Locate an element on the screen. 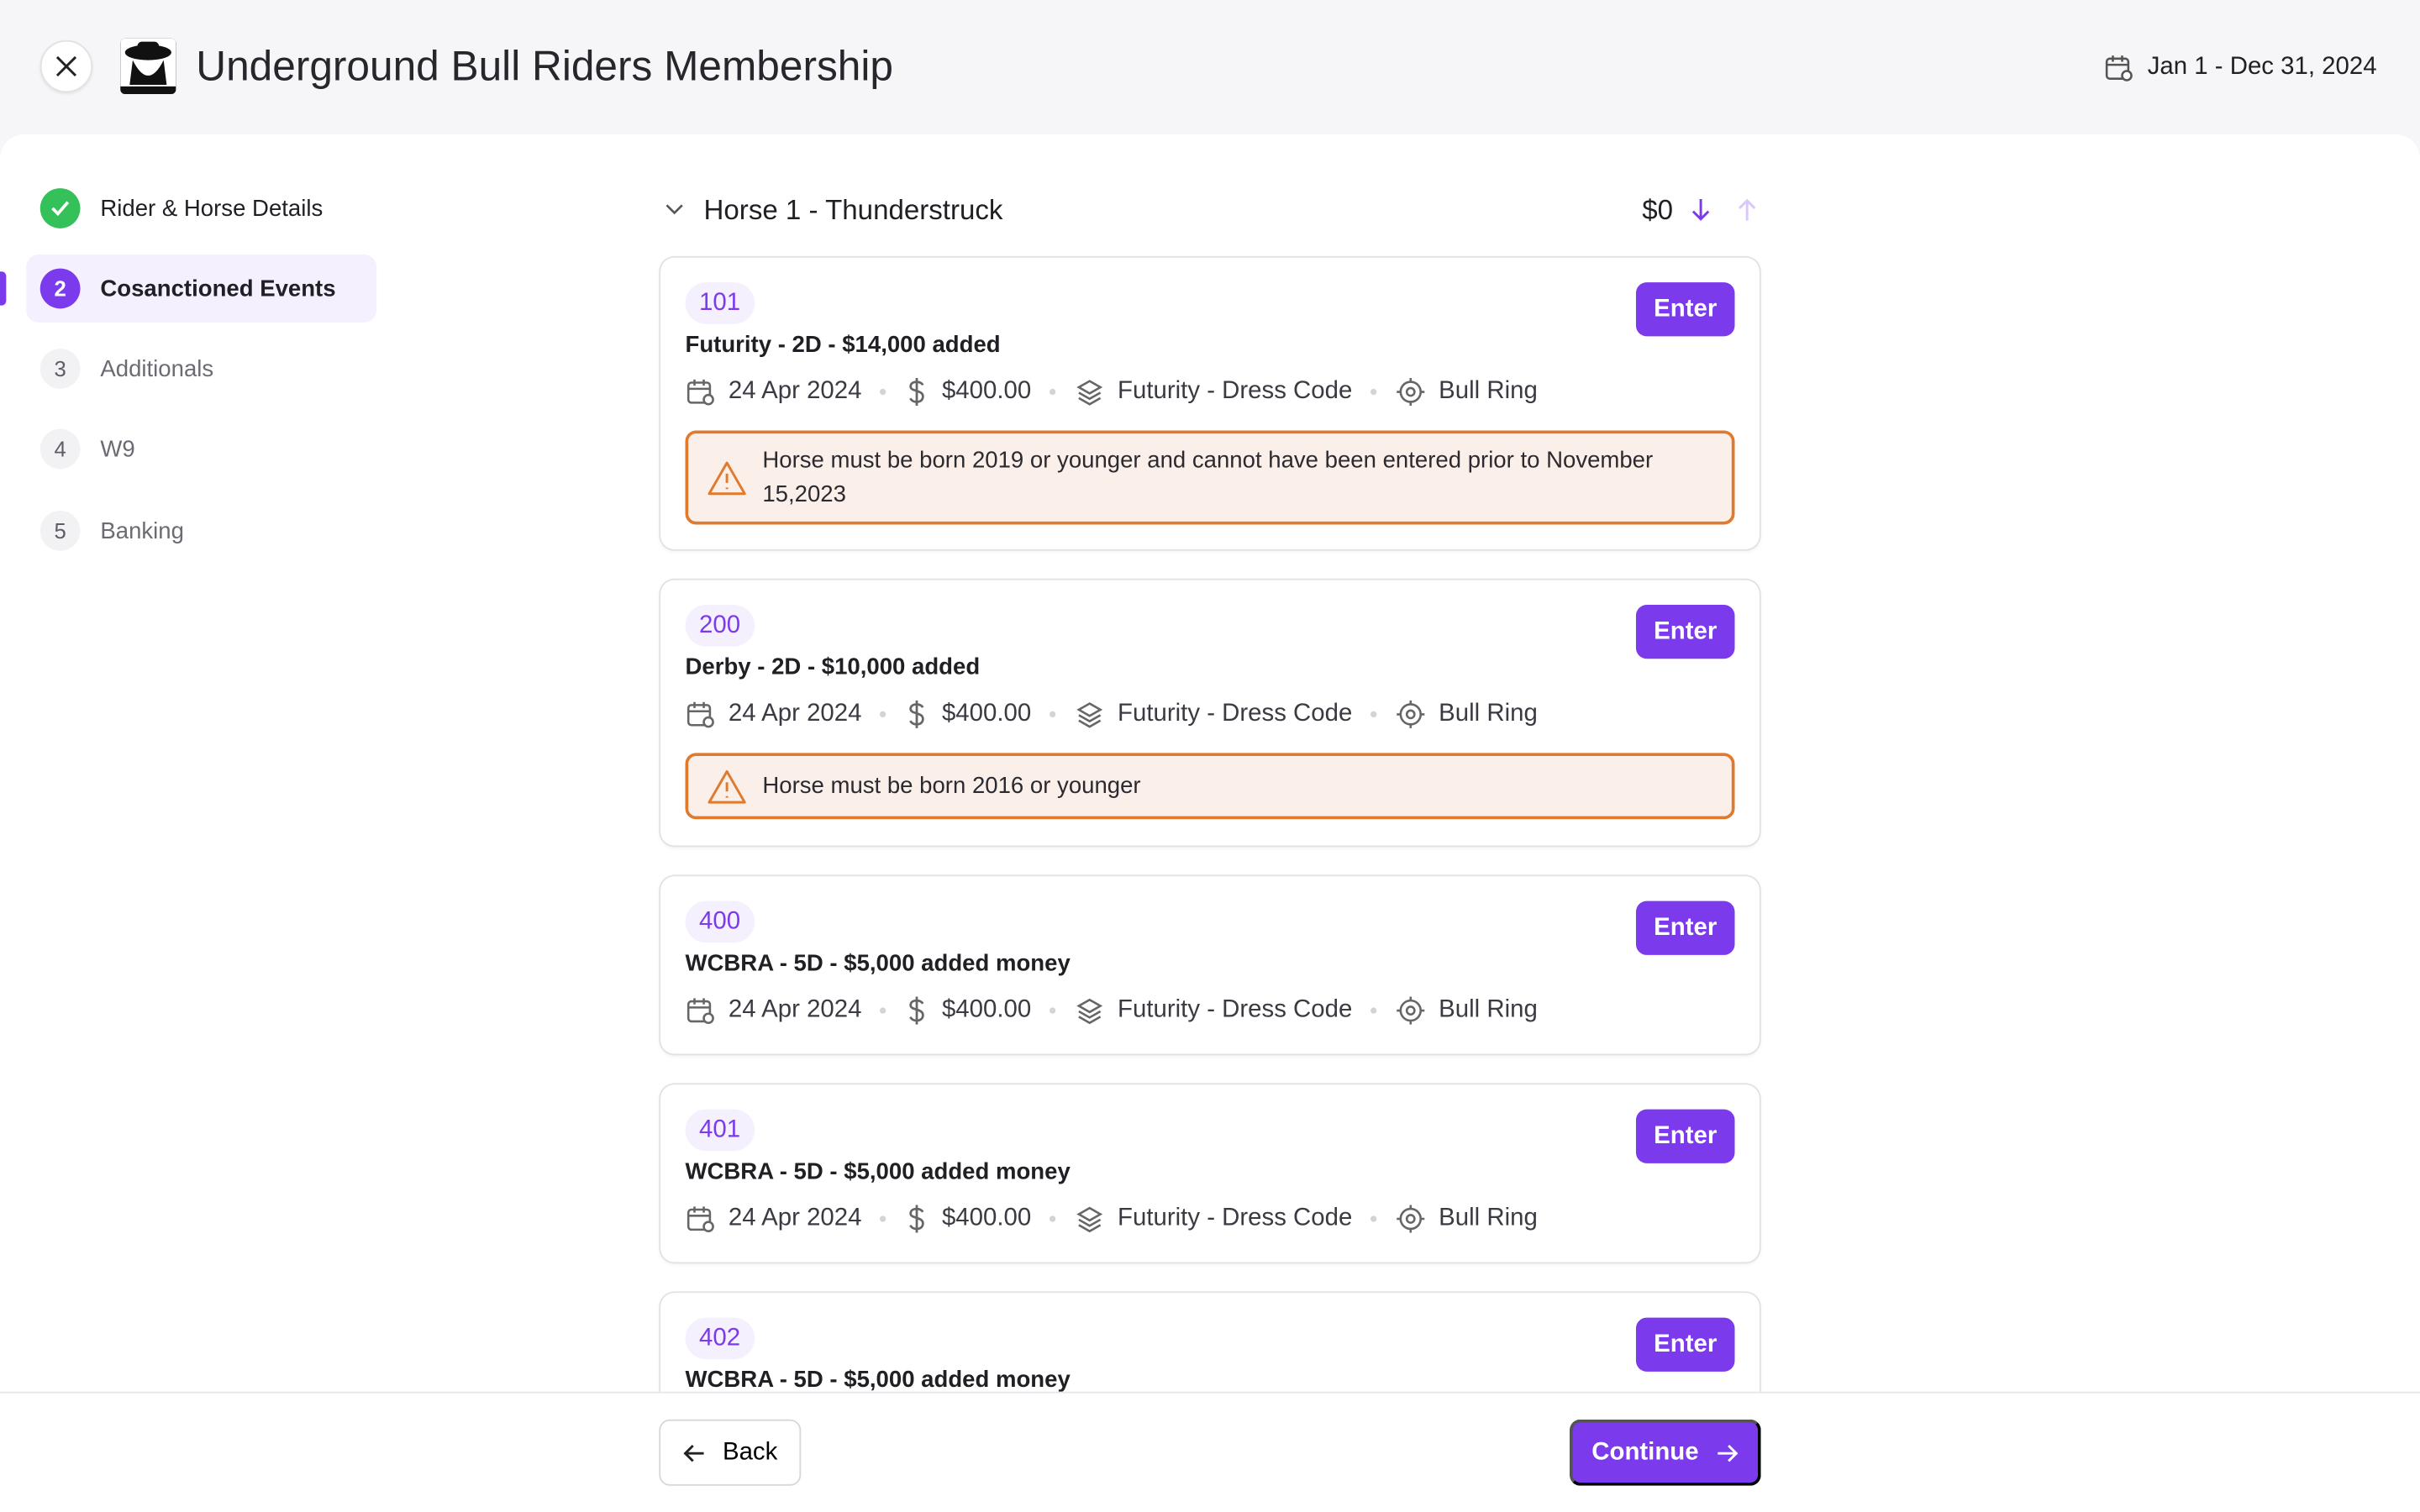 The width and height of the screenshot is (2420, 1512). step-number: 5 is located at coordinates (60, 530).